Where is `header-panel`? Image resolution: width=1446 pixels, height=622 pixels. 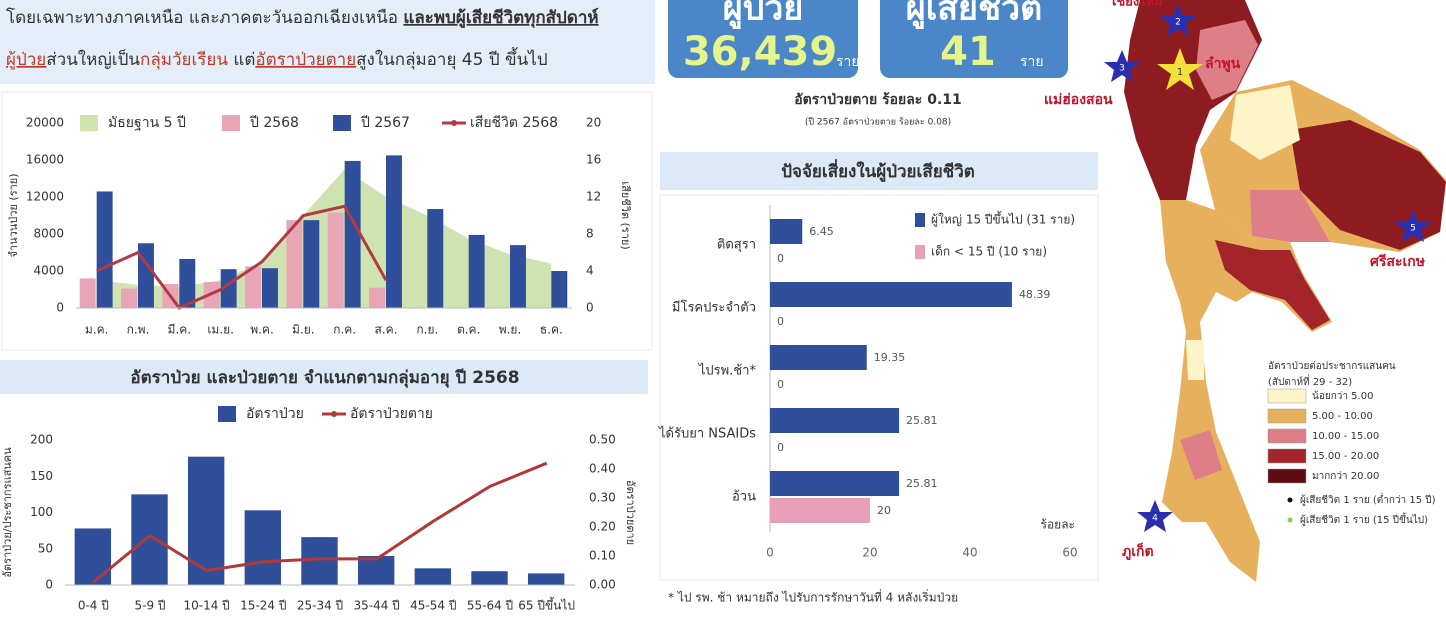 header-panel is located at coordinates (327, 42).